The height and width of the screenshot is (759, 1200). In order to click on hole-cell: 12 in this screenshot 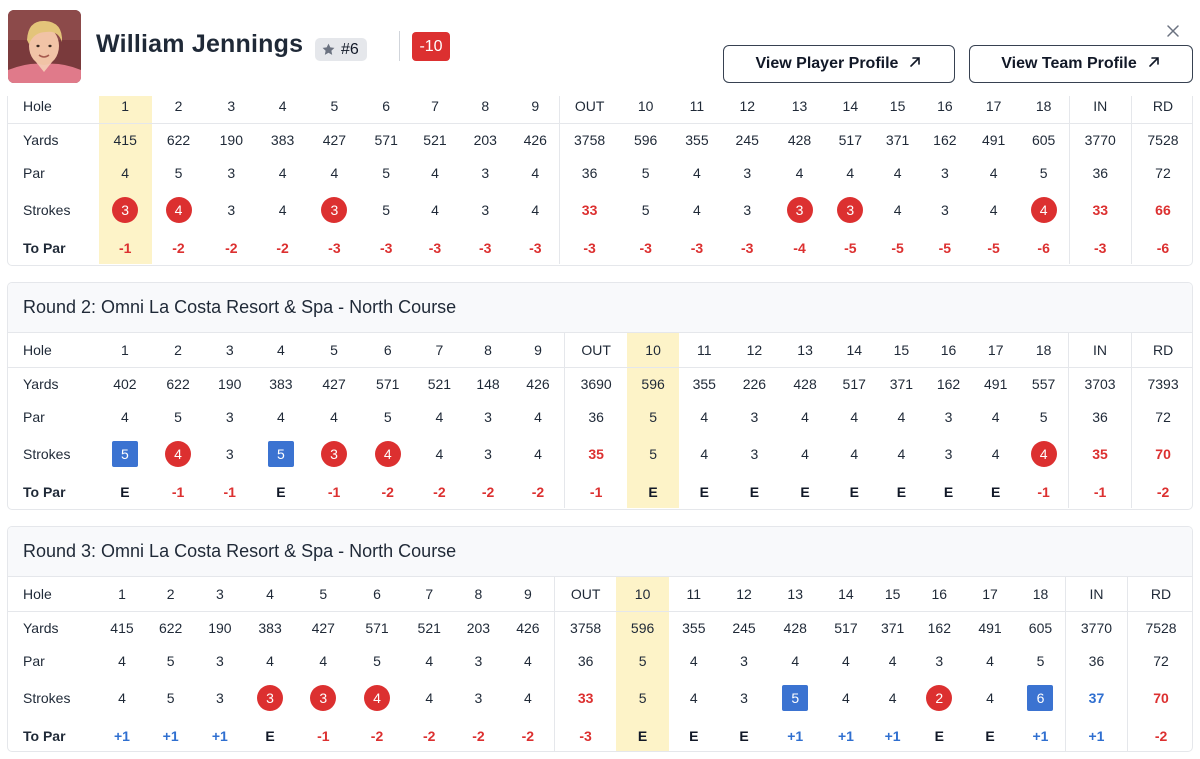, I will do `click(754, 350)`.